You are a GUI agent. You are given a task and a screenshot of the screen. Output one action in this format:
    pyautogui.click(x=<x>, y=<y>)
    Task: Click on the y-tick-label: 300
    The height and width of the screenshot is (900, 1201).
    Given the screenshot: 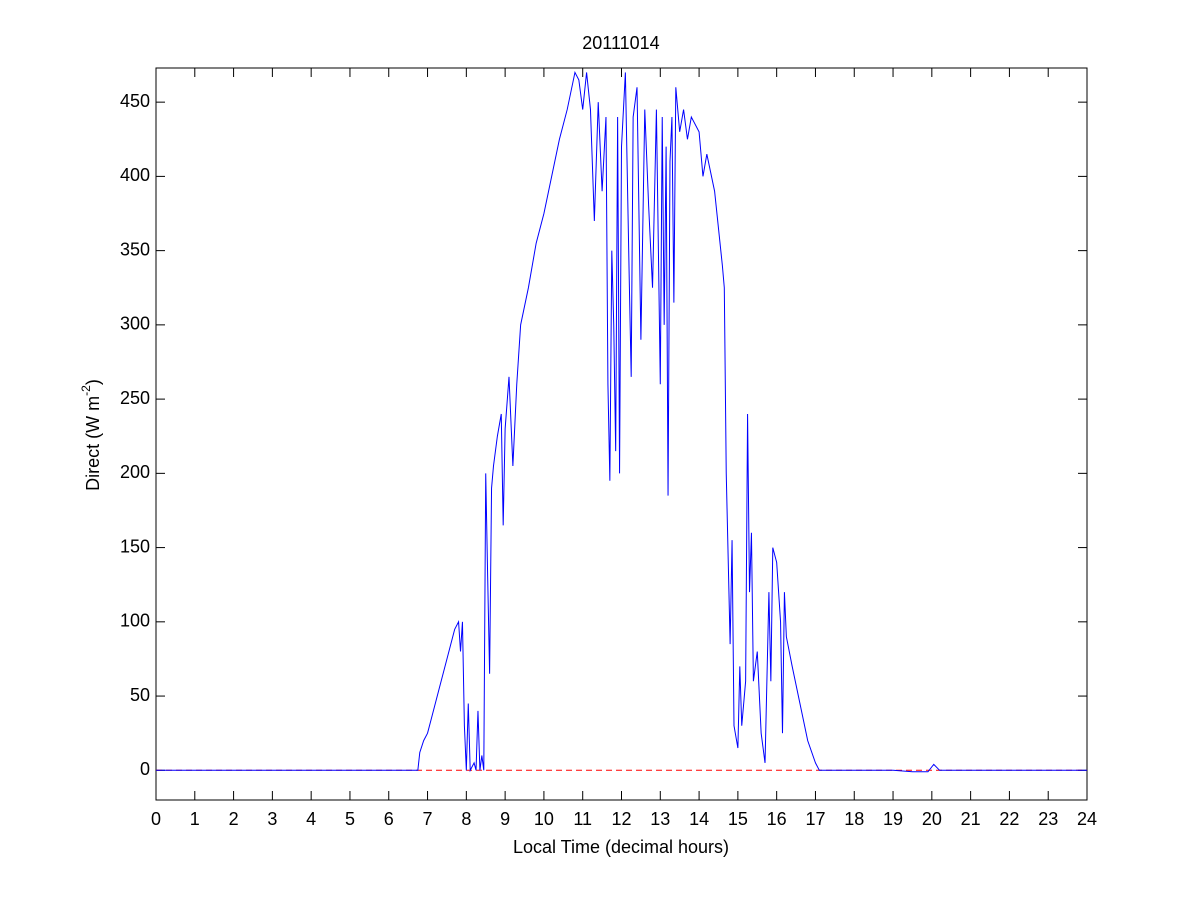 What is the action you would take?
    pyautogui.click(x=135, y=324)
    